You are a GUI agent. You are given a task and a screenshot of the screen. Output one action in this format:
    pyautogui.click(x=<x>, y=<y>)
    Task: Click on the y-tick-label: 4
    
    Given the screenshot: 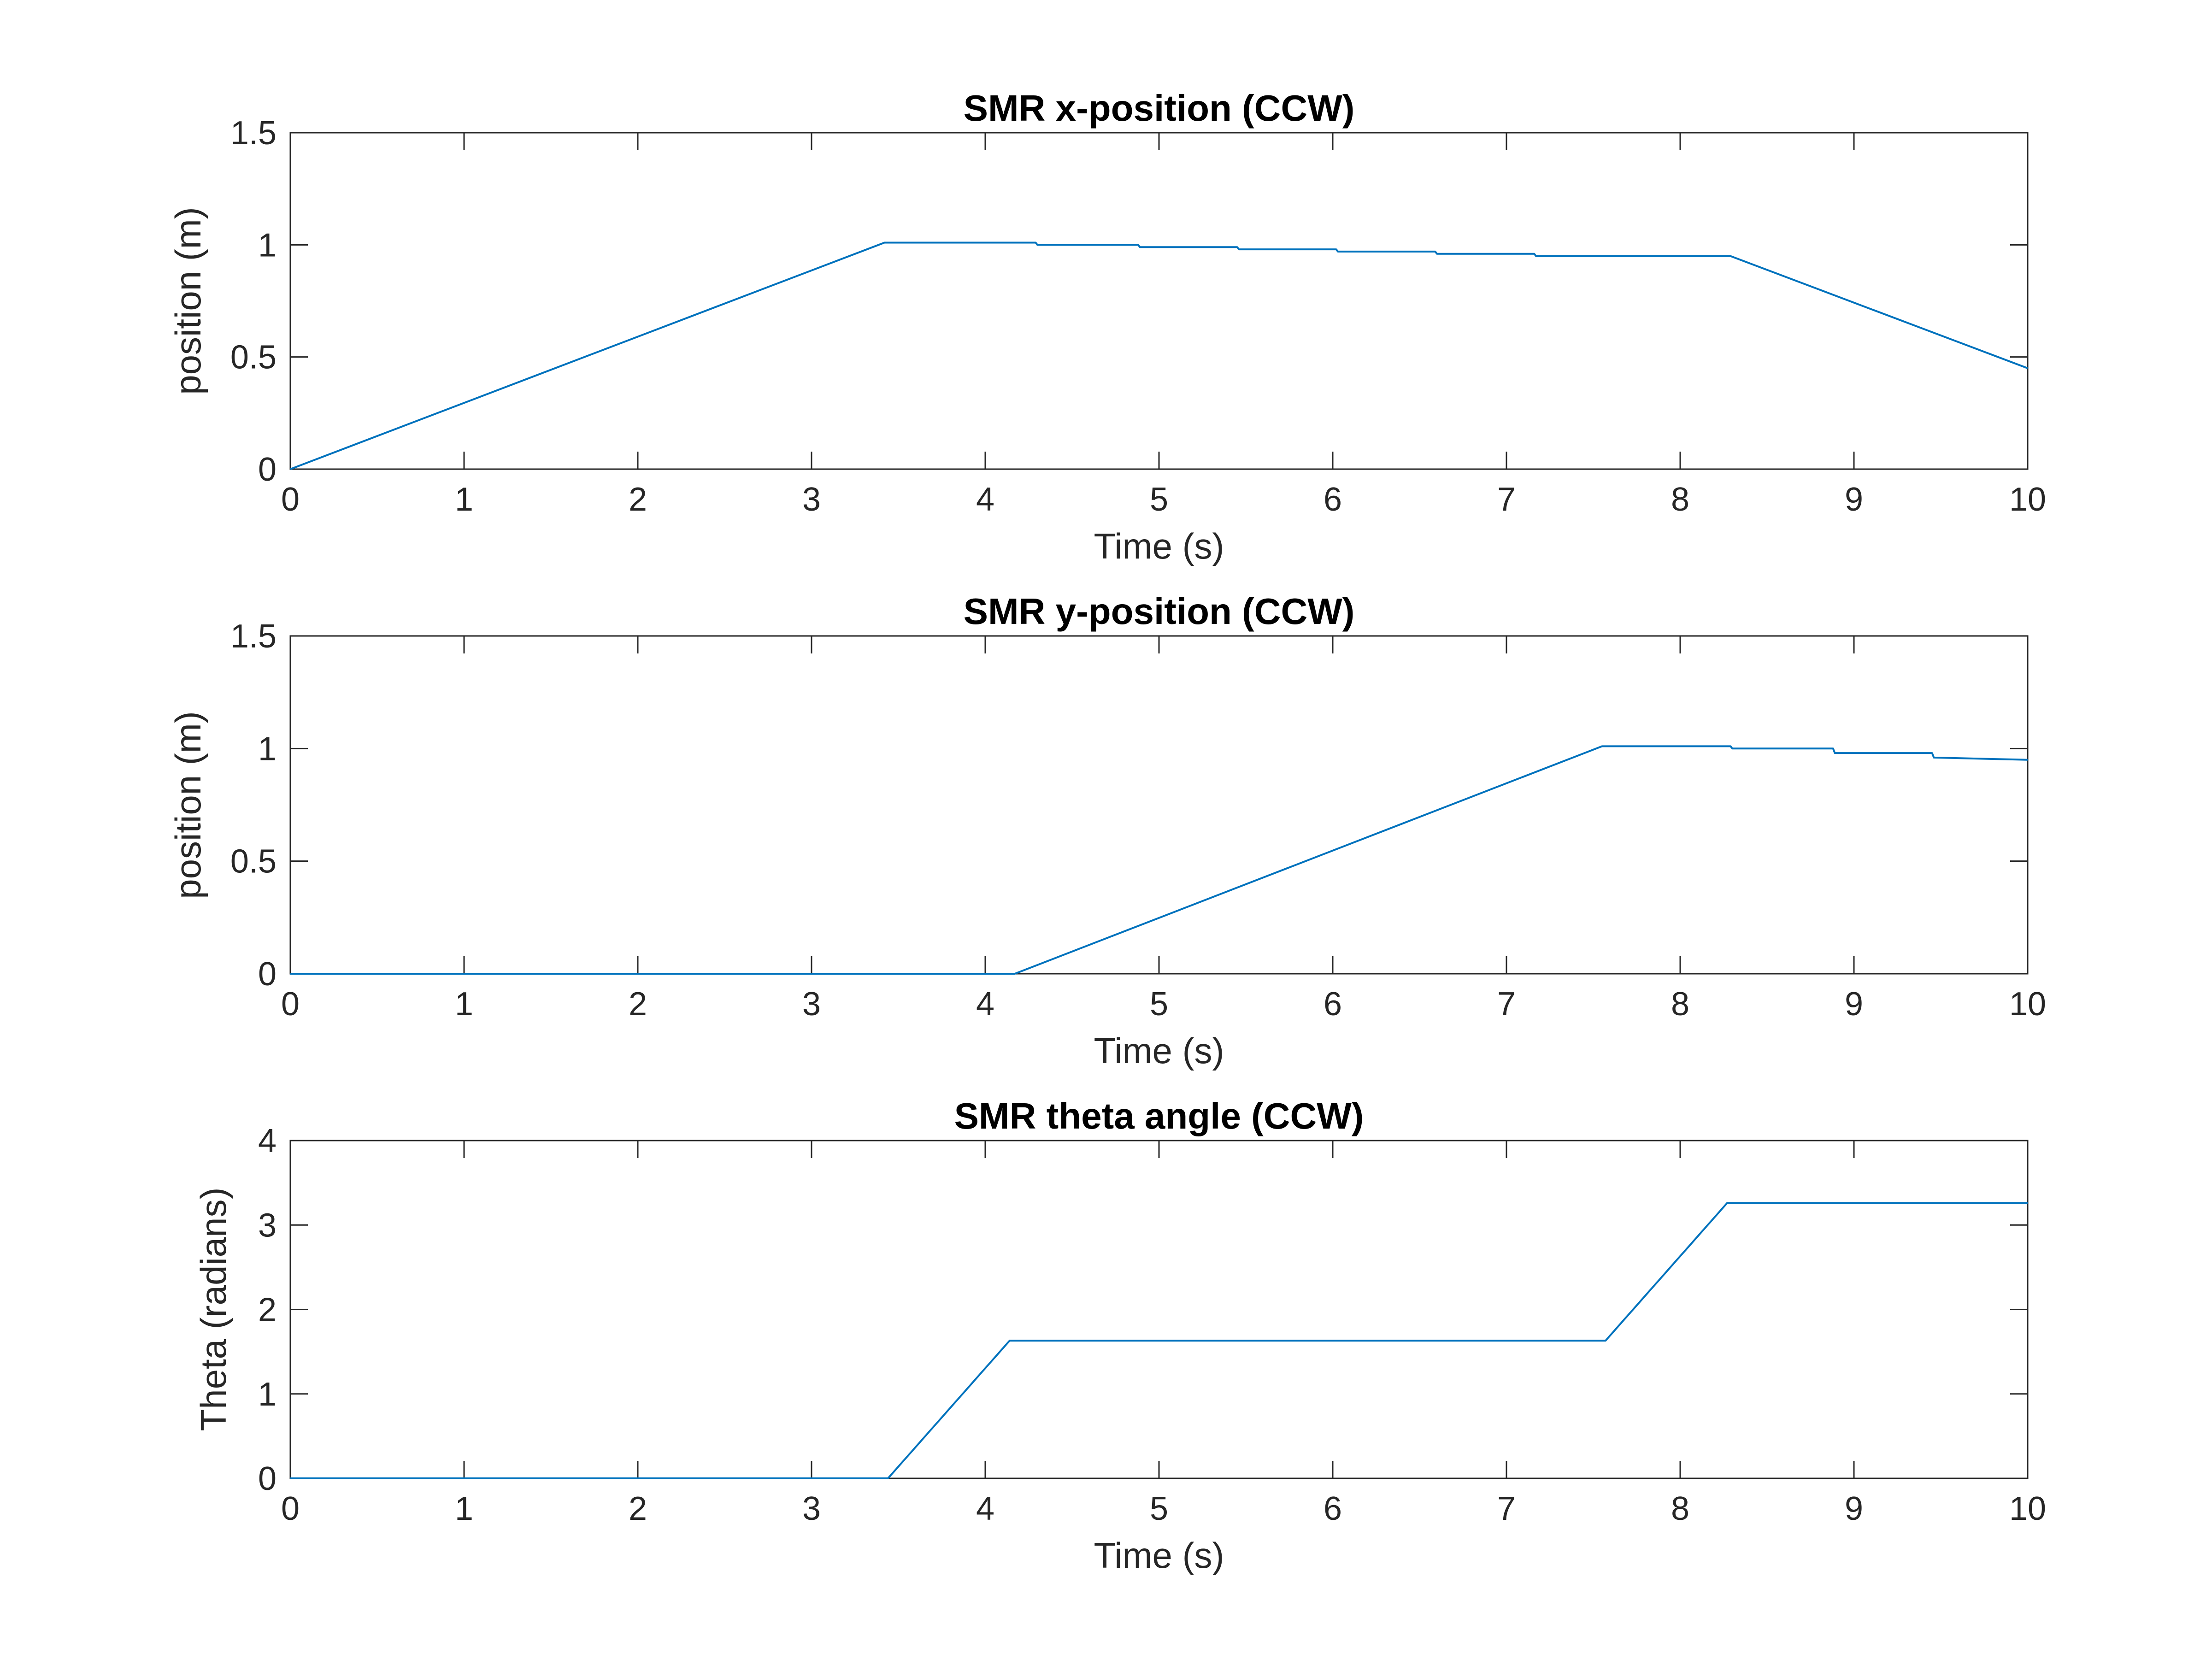 What is the action you would take?
    pyautogui.click(x=267, y=1141)
    